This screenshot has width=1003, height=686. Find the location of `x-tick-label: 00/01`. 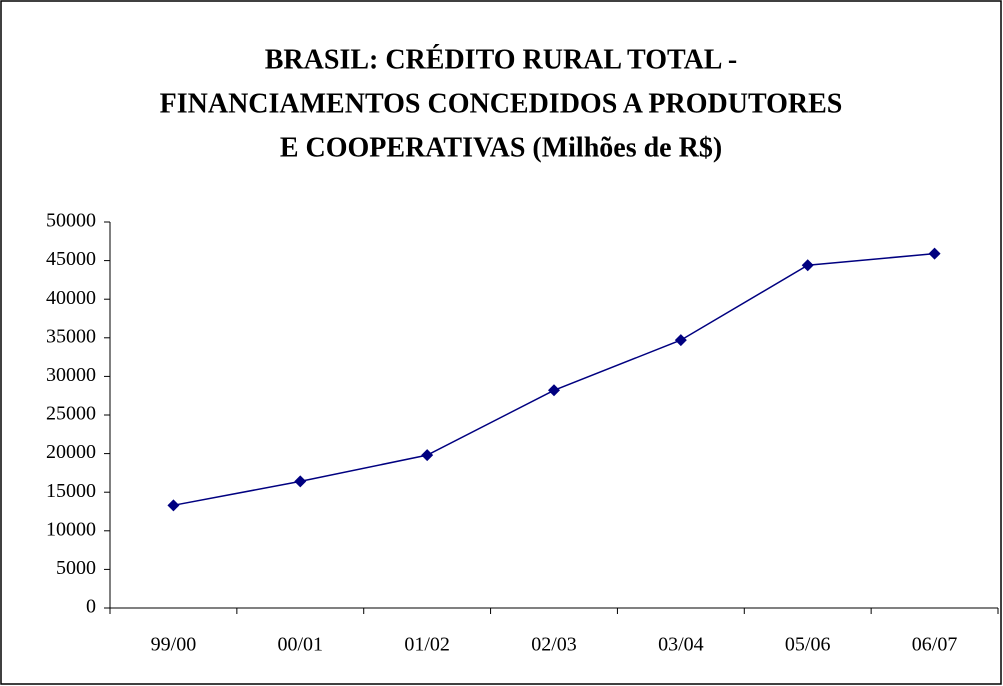

x-tick-label: 00/01 is located at coordinates (301, 645).